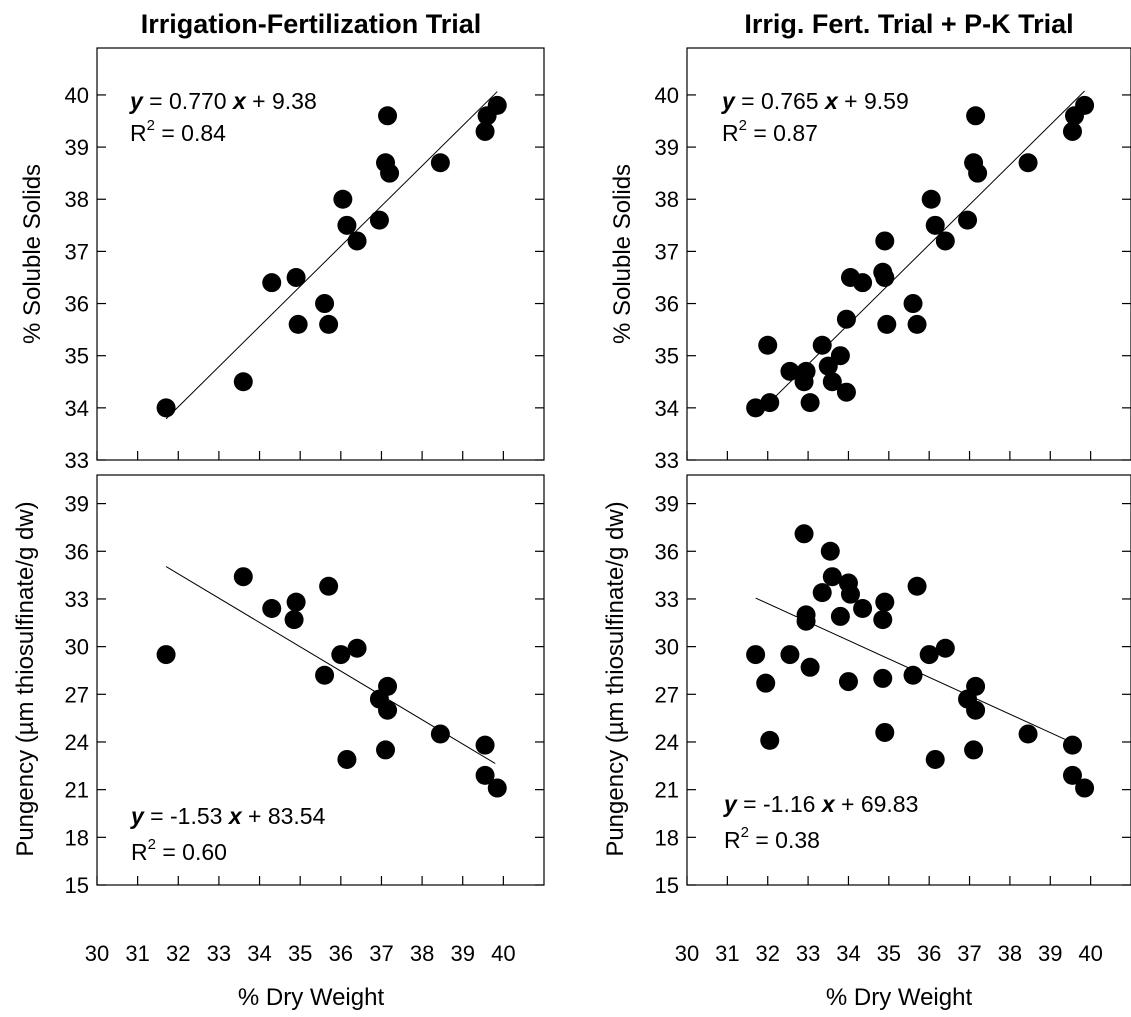  What do you see at coordinates (188, 101) in the screenshot?
I see `equation-slope: = 0.770` at bounding box center [188, 101].